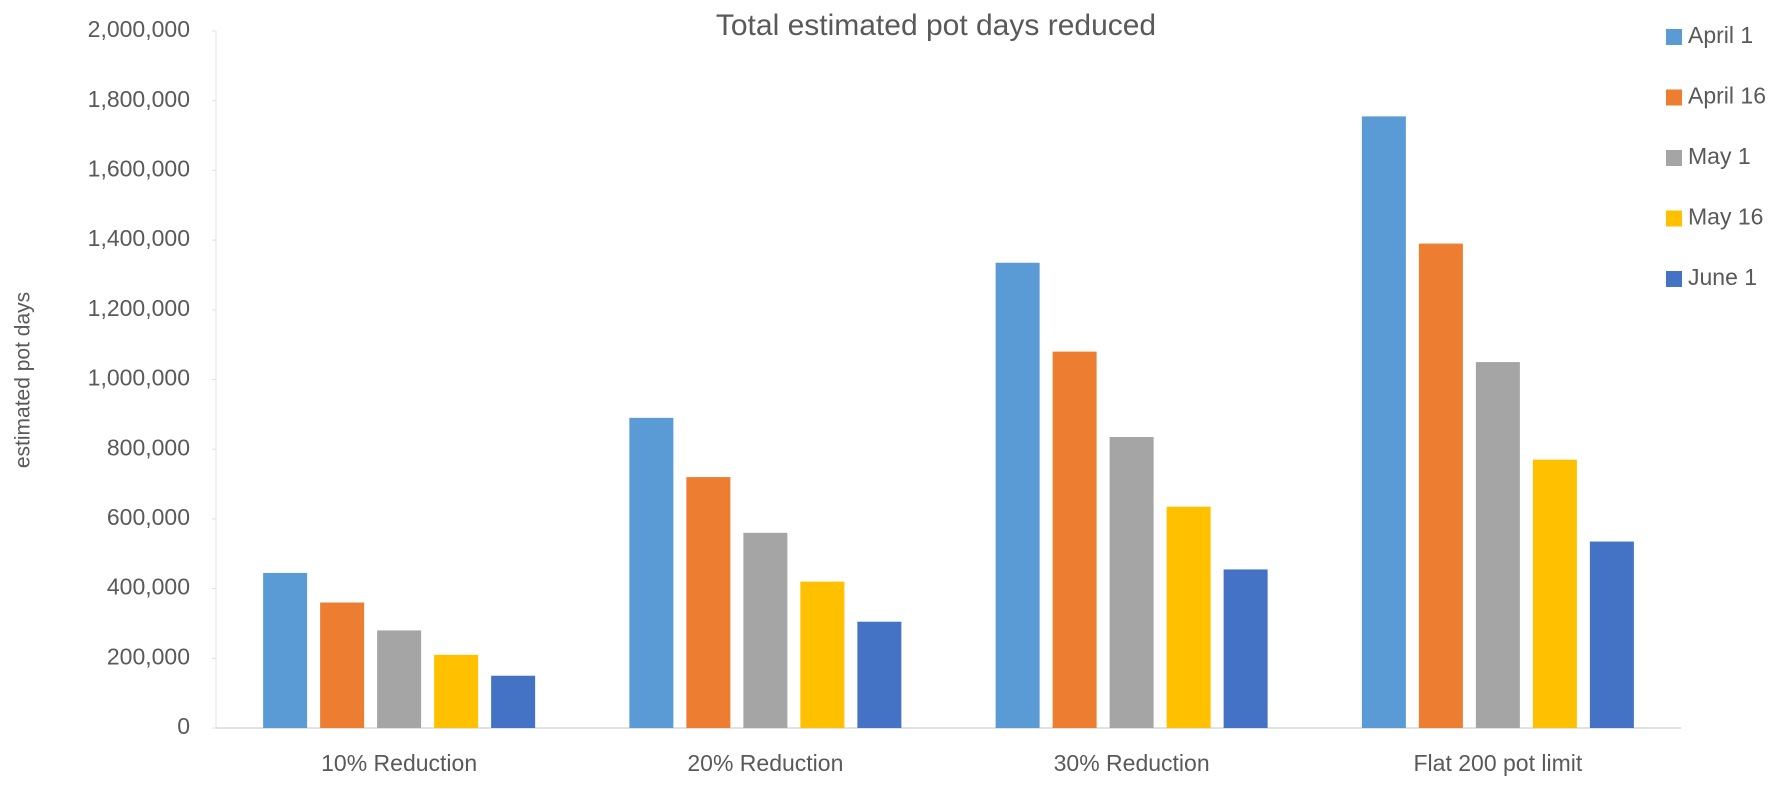 Image resolution: width=1787 pixels, height=786 pixels. What do you see at coordinates (1720, 35) in the screenshot?
I see `legend-label: April 1` at bounding box center [1720, 35].